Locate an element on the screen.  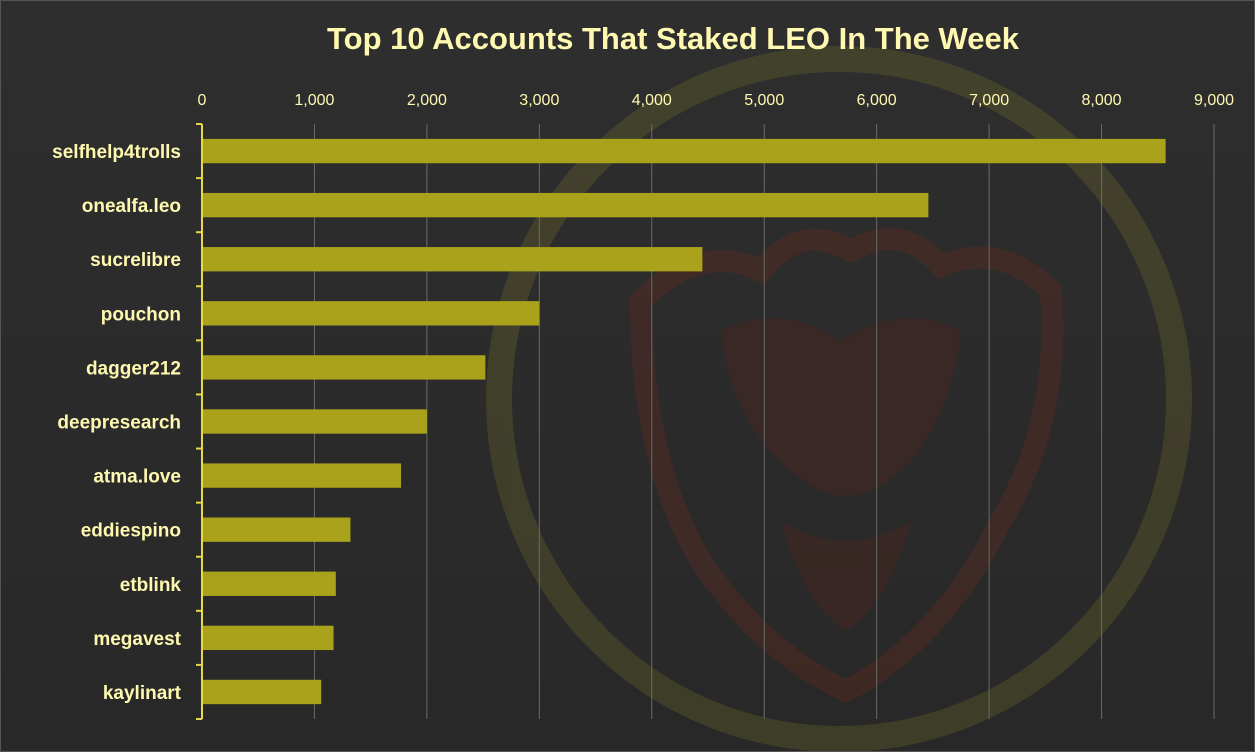
category-label: atma.love is located at coordinates (137, 477).